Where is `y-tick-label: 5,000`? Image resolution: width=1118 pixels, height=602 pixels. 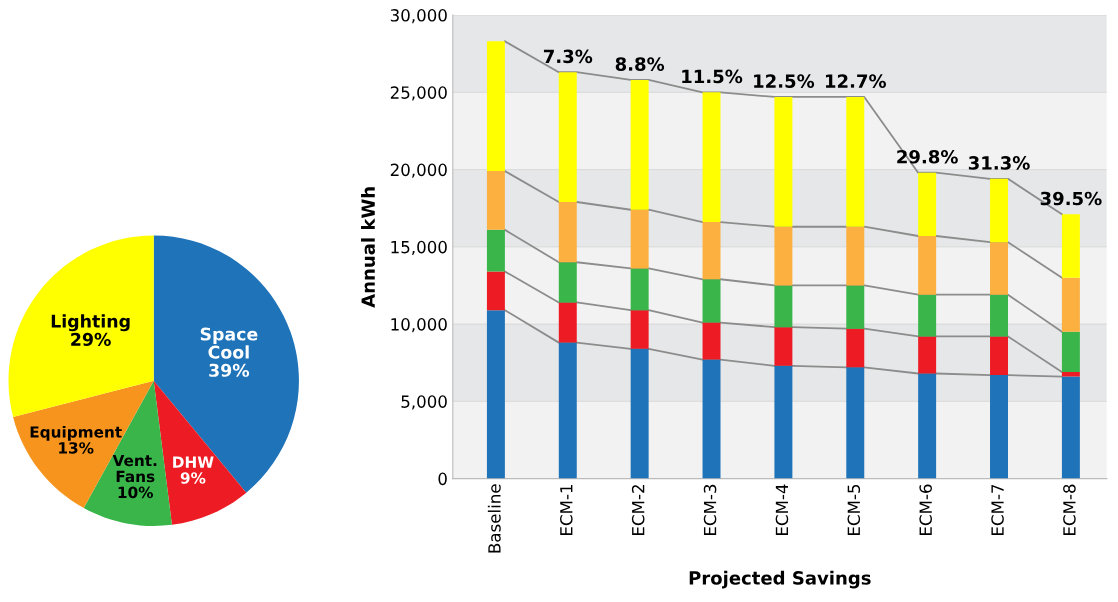
y-tick-label: 5,000 is located at coordinates (424, 402).